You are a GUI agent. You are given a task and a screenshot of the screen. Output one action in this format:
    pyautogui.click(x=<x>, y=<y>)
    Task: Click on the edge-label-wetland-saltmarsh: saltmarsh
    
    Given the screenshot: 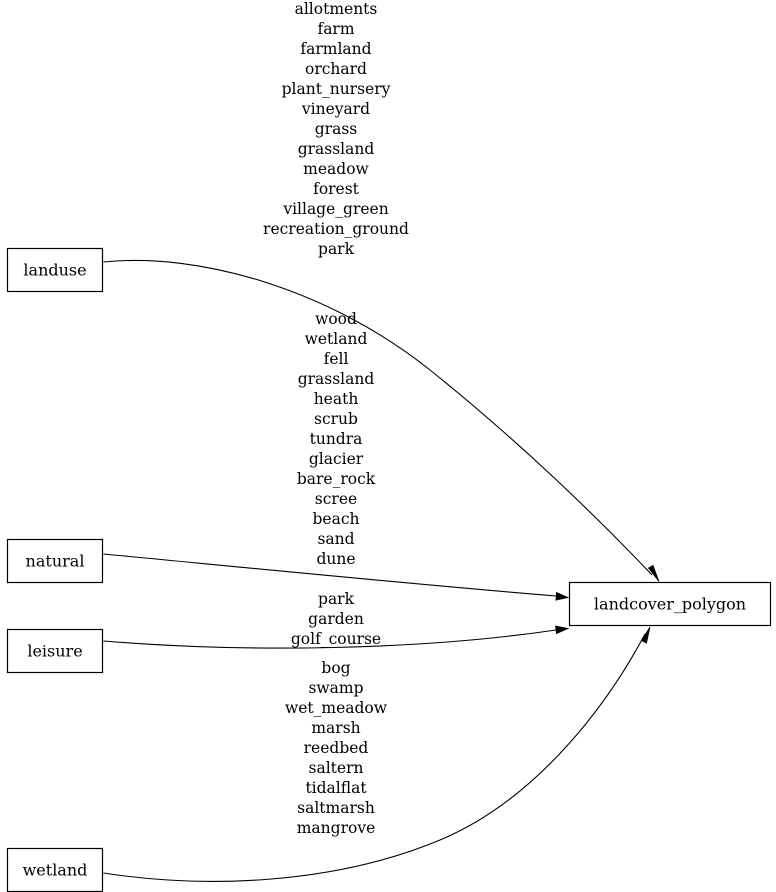 What is the action you would take?
    pyautogui.click(x=336, y=808)
    